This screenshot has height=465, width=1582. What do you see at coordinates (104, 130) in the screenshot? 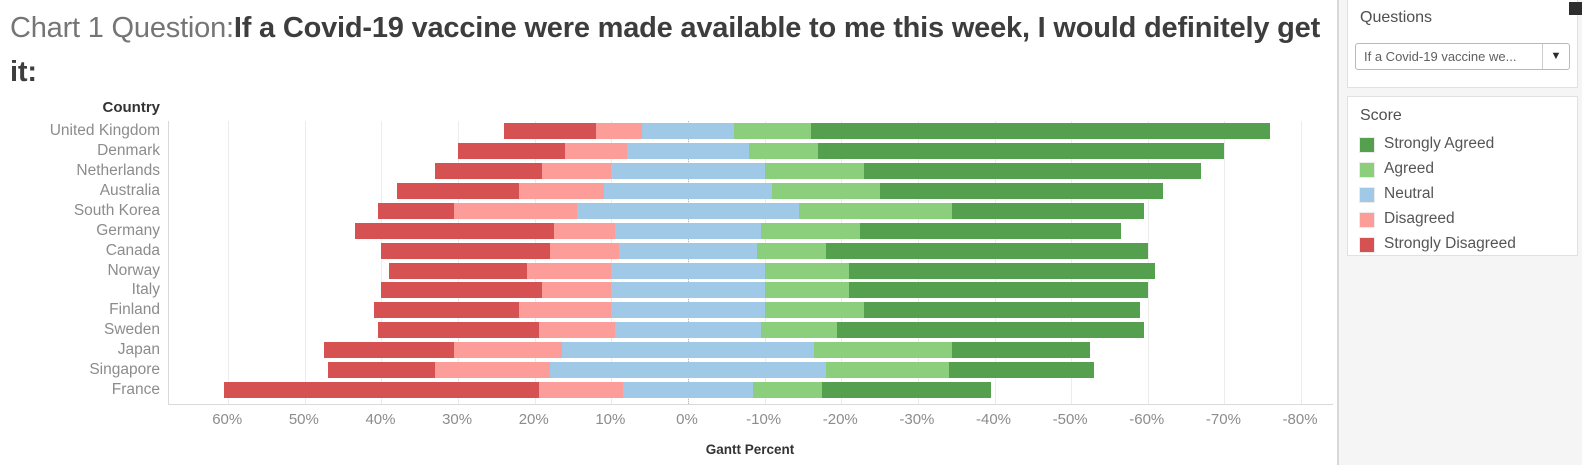
I see `country-label: United Kingdom` at bounding box center [104, 130].